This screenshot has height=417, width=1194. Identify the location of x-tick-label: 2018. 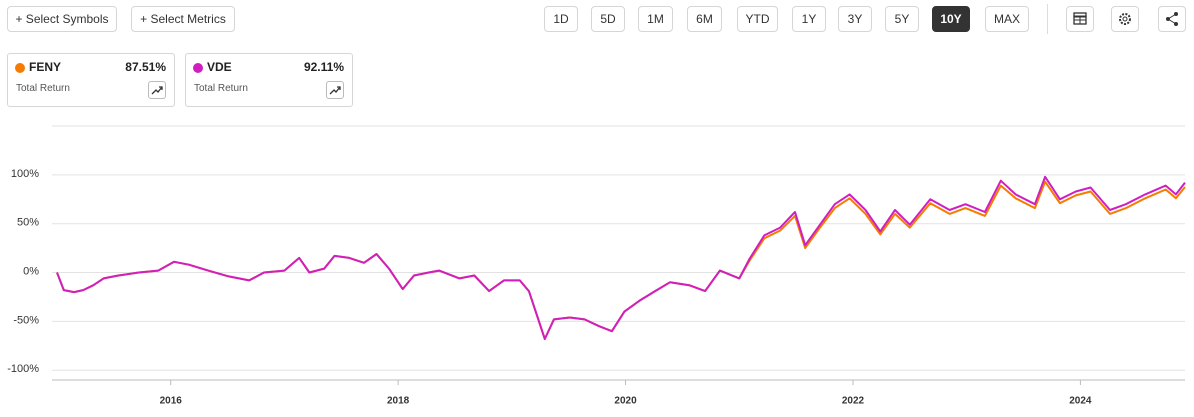
(398, 401).